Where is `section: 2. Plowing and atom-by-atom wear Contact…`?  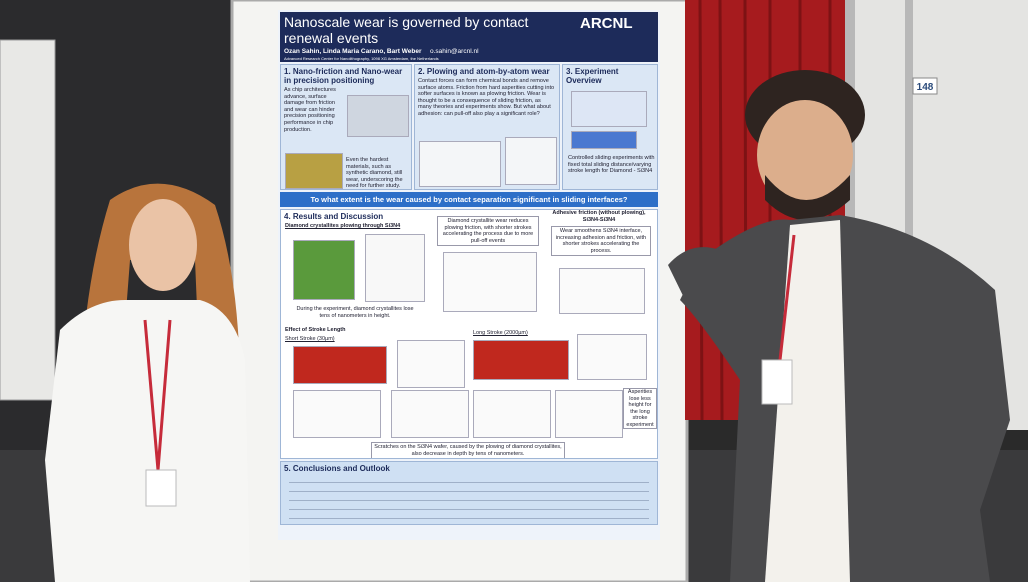 section: 2. Plowing and atom-by-atom wear Contact… is located at coordinates (487, 127).